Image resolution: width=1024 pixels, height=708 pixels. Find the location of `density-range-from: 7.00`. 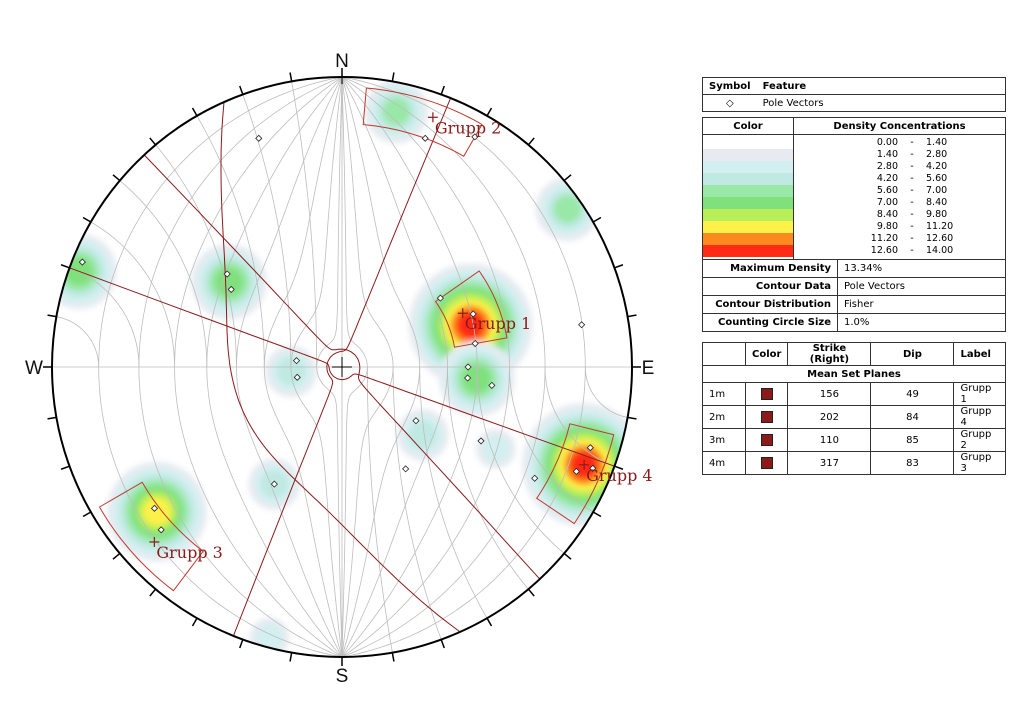

density-range-from: 7.00 is located at coordinates (887, 202).